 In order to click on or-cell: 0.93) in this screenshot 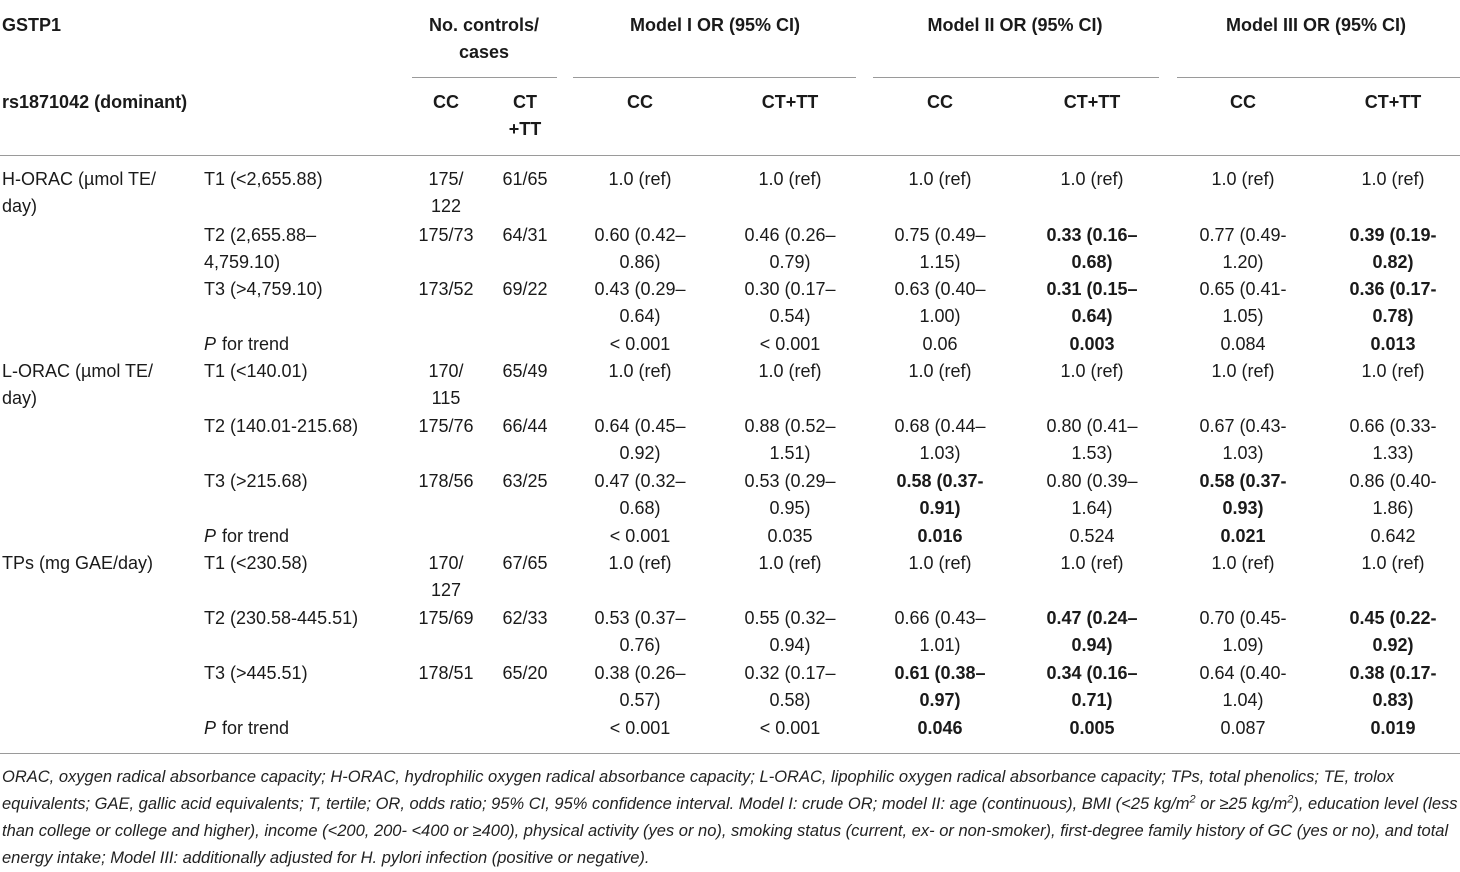, I will do `click(1243, 508)`.